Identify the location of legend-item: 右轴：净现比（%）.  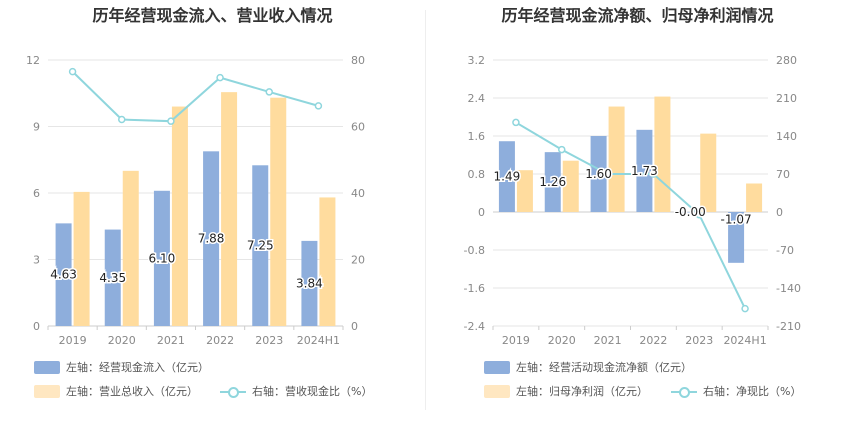
(736, 391).